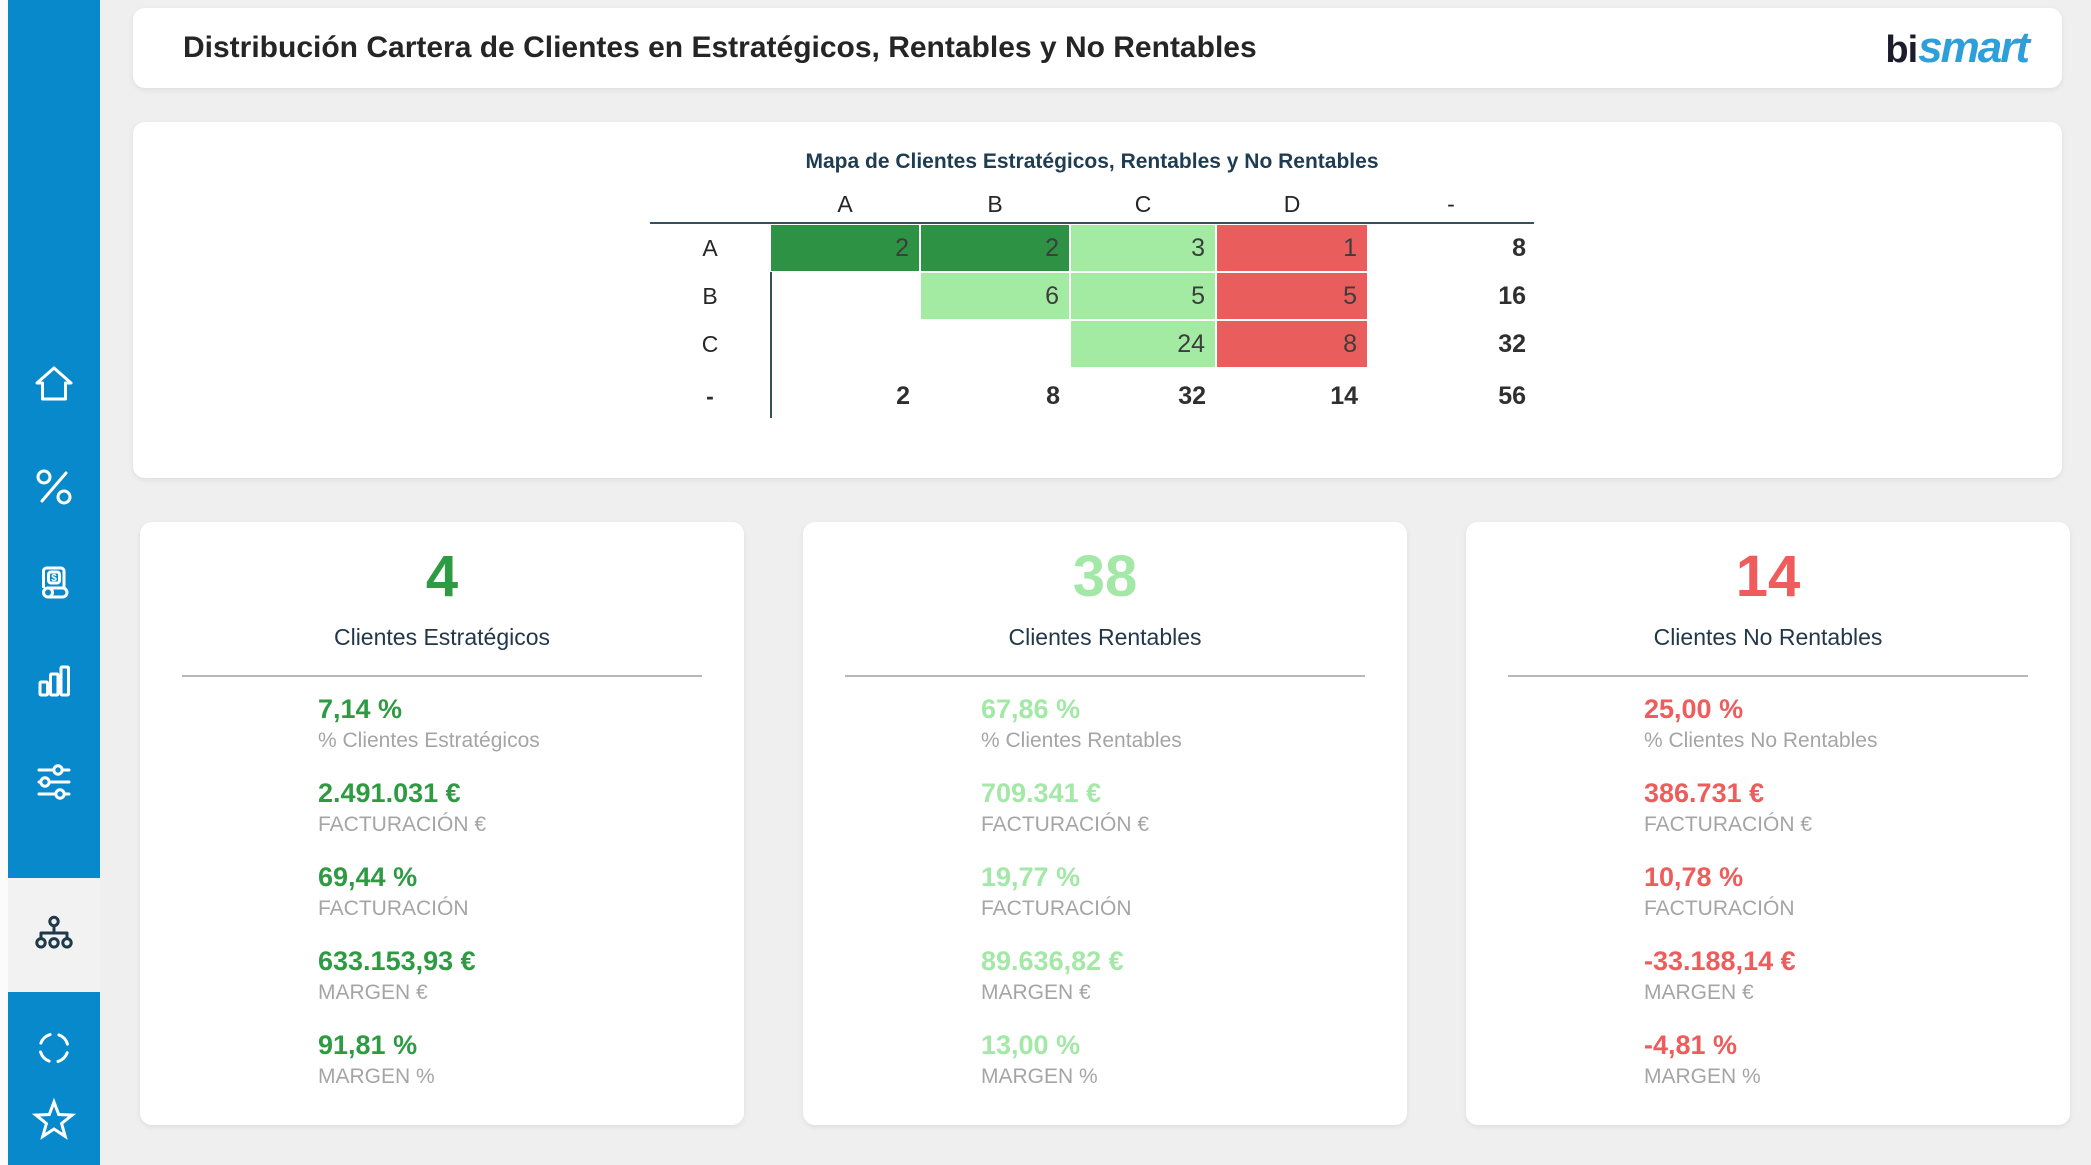  Describe the element at coordinates (1720, 961) in the screenshot. I see `metric-value: -33.188,14 €` at that location.